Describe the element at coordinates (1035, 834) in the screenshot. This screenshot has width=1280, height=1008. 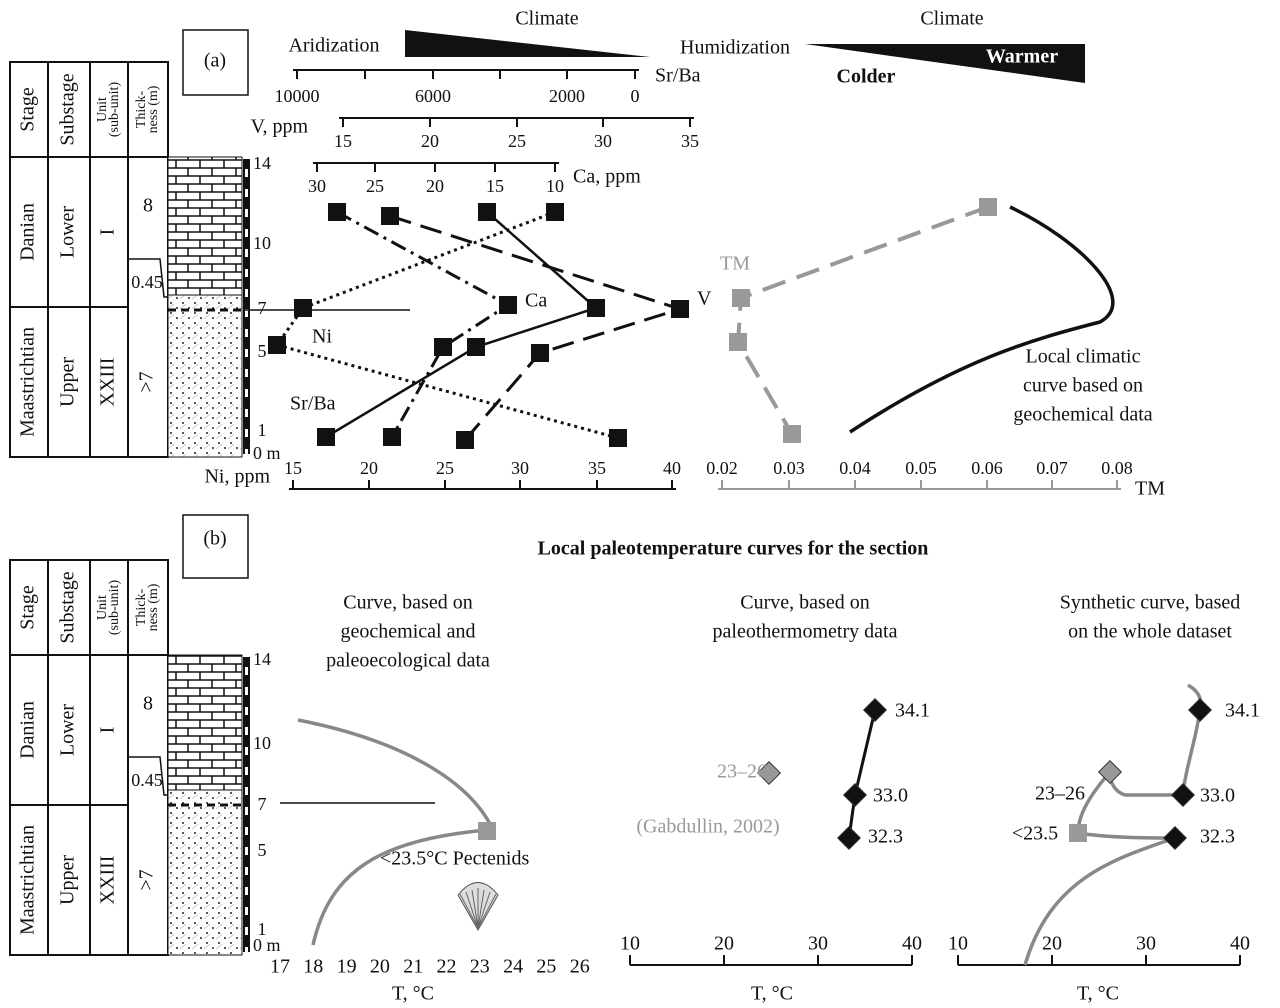
I see `point-label: <23.5` at that location.